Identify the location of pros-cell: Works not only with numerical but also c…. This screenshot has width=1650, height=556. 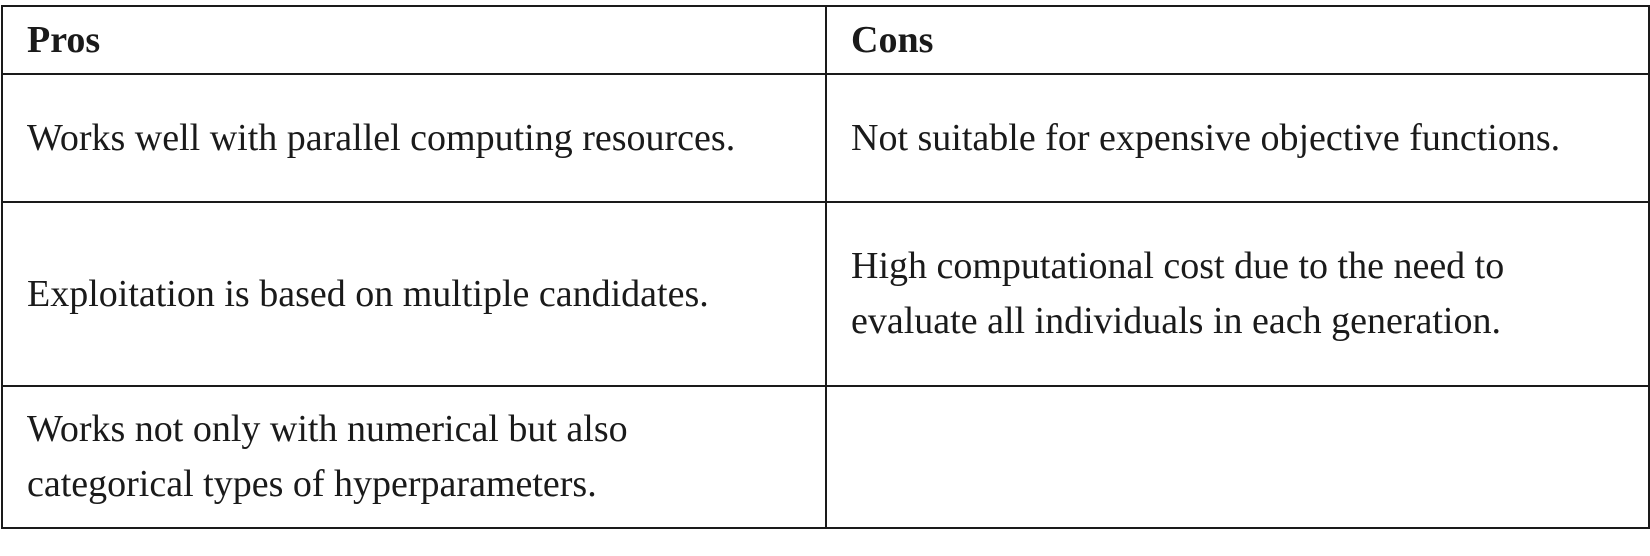
(414, 457).